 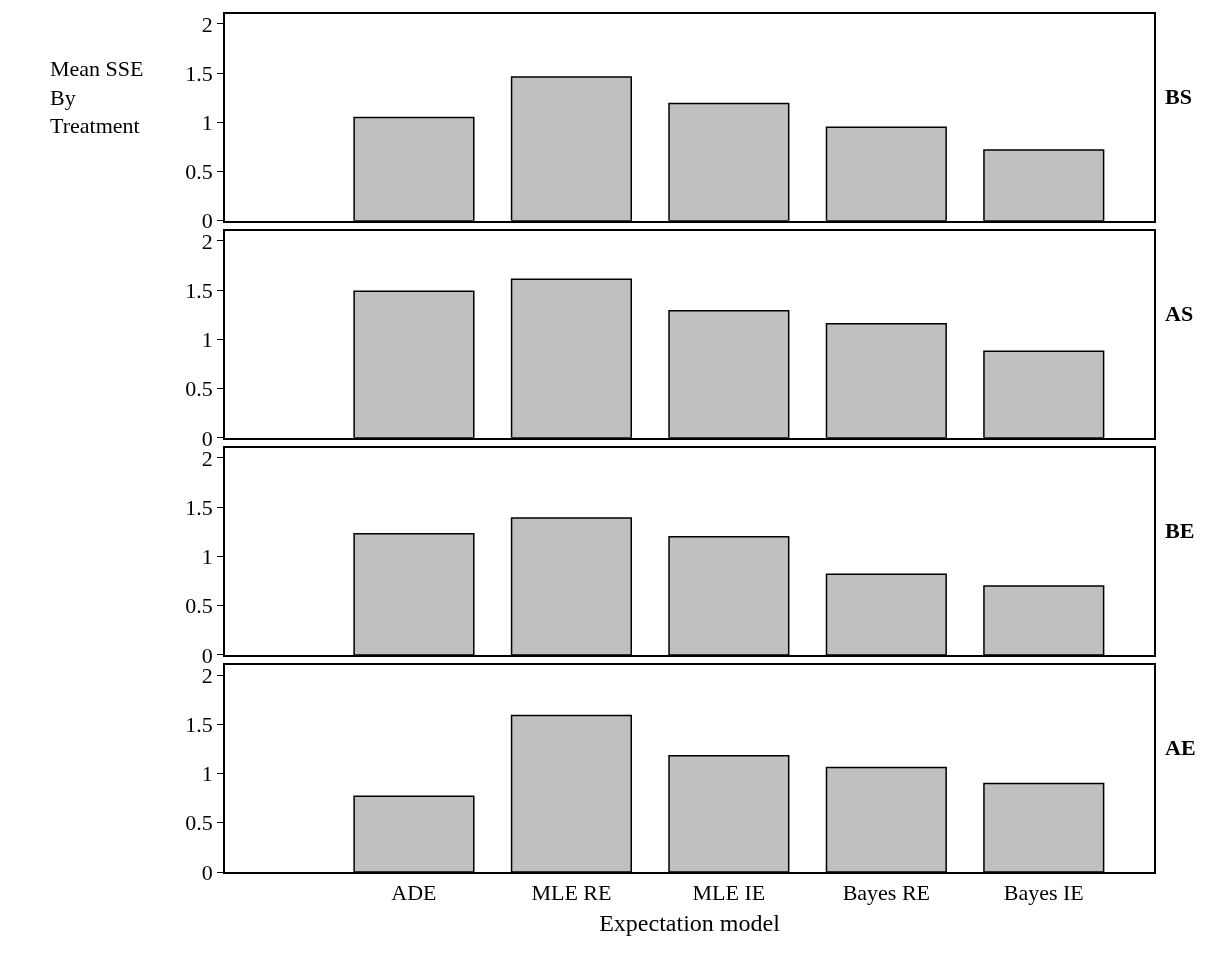 What do you see at coordinates (207, 872) in the screenshot?
I see `y-tick-label: 0` at bounding box center [207, 872].